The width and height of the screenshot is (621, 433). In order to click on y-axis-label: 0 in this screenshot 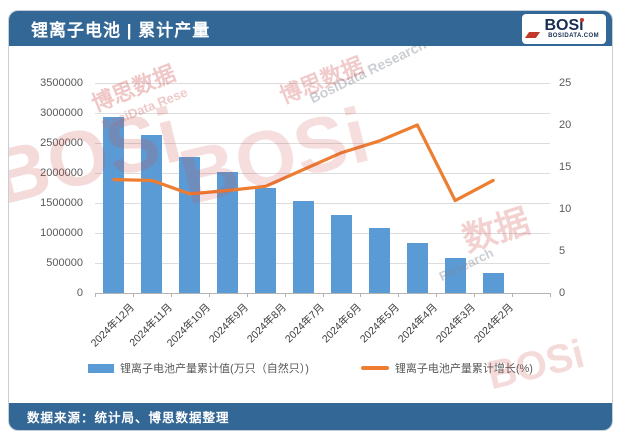, I will do `click(79, 293)`.